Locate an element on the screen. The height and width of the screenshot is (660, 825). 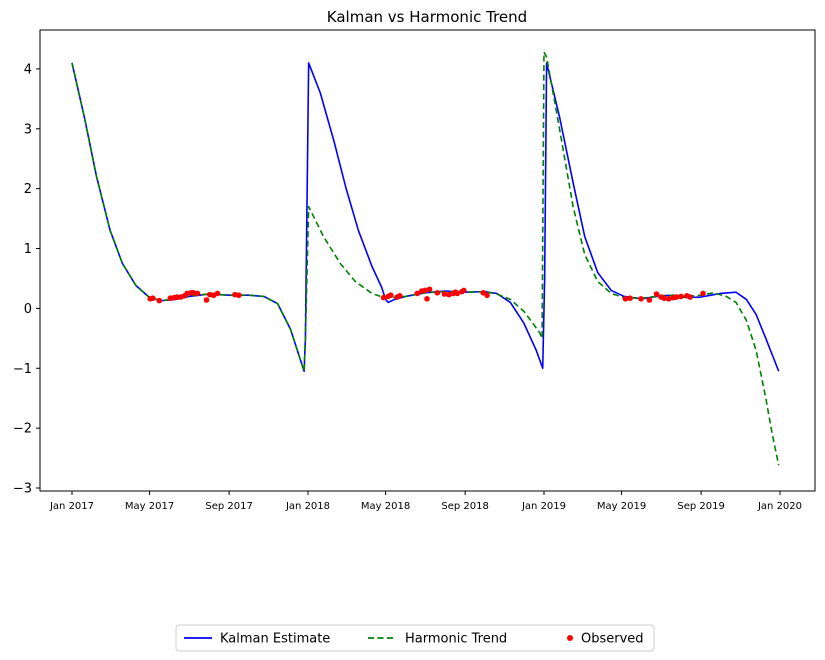
y-tick-label: 3 is located at coordinates (28, 129).